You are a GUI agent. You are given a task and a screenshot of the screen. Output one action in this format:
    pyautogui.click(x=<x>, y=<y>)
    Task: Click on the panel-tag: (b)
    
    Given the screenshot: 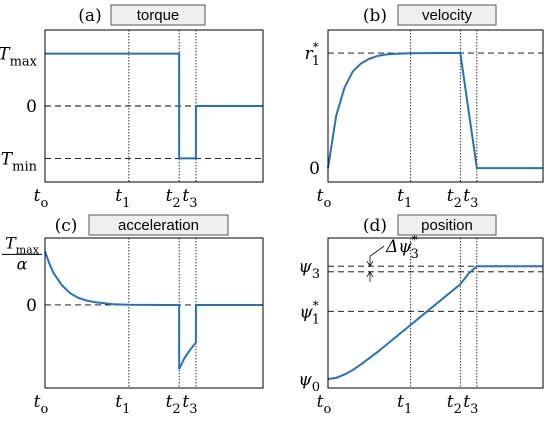 What is the action you would take?
    pyautogui.click(x=375, y=16)
    